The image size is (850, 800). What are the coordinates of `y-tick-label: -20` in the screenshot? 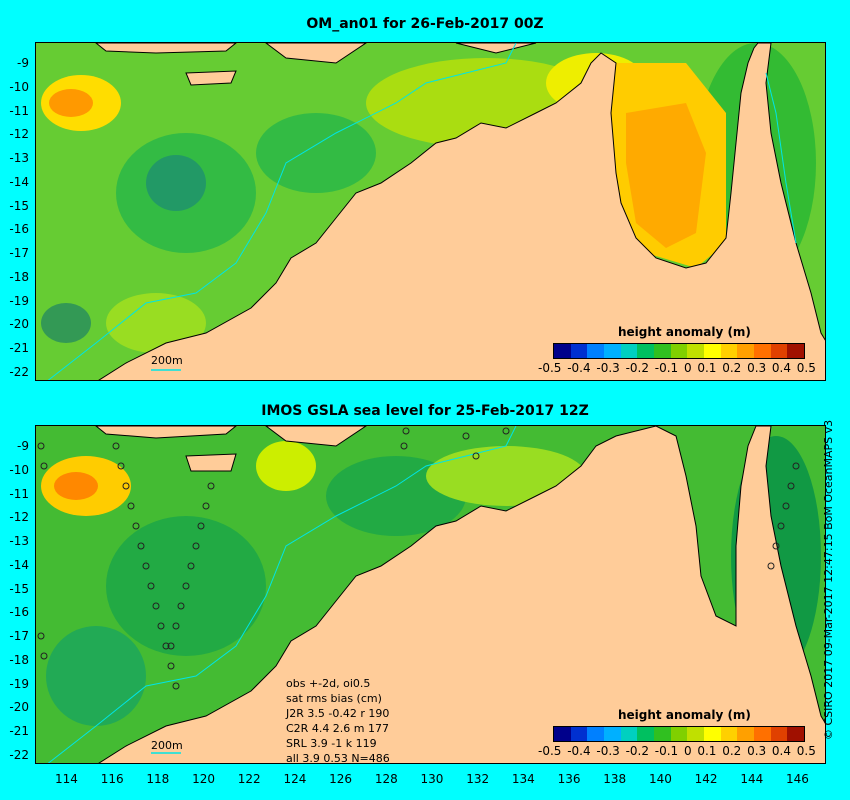 It's located at (19, 707).